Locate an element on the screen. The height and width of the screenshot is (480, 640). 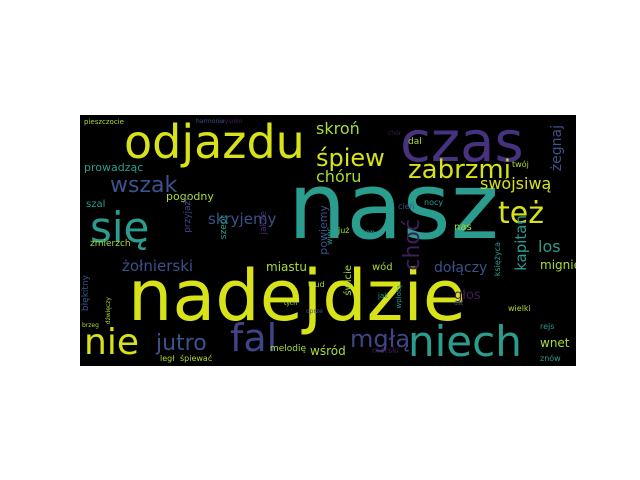
word-cloud-word: swójsiwą is located at coordinates (516, 183).